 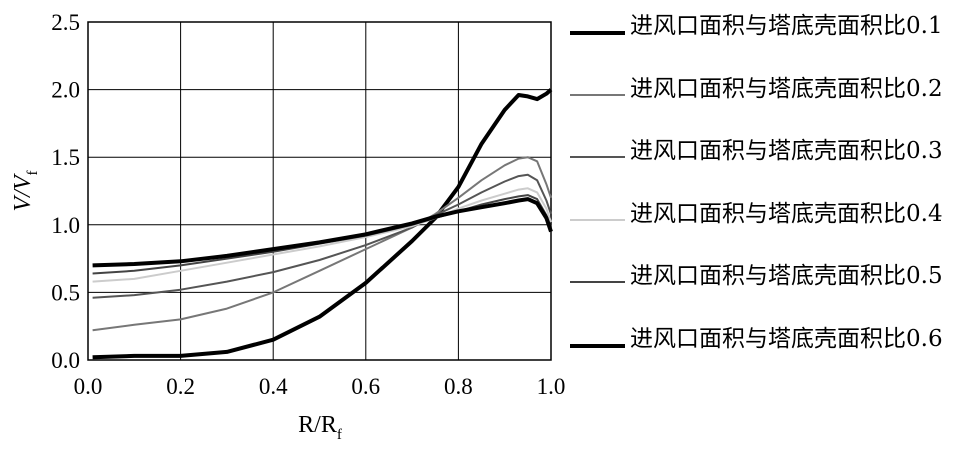 I want to click on x-tick-label: 0.0, so click(x=88, y=386).